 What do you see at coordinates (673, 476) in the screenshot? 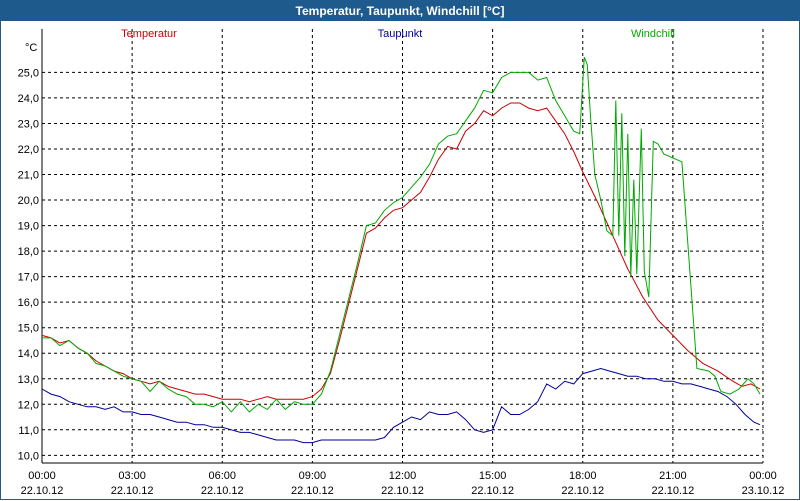
I see `x-tick-time: 21:00` at bounding box center [673, 476].